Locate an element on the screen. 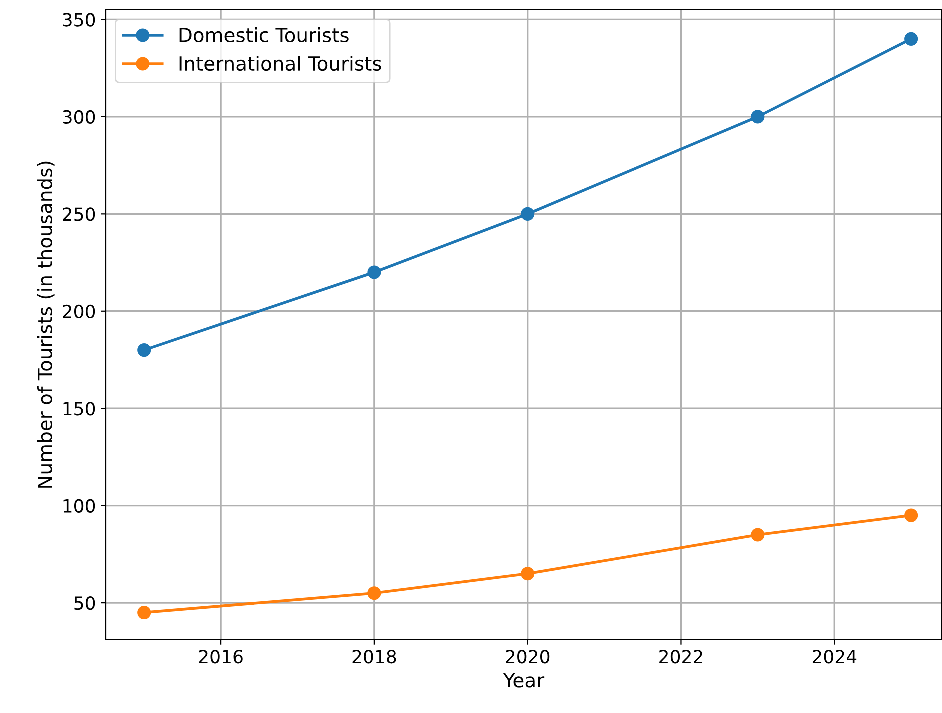 The width and height of the screenshot is (942, 713). x-tick-label: 2024 is located at coordinates (834, 657).